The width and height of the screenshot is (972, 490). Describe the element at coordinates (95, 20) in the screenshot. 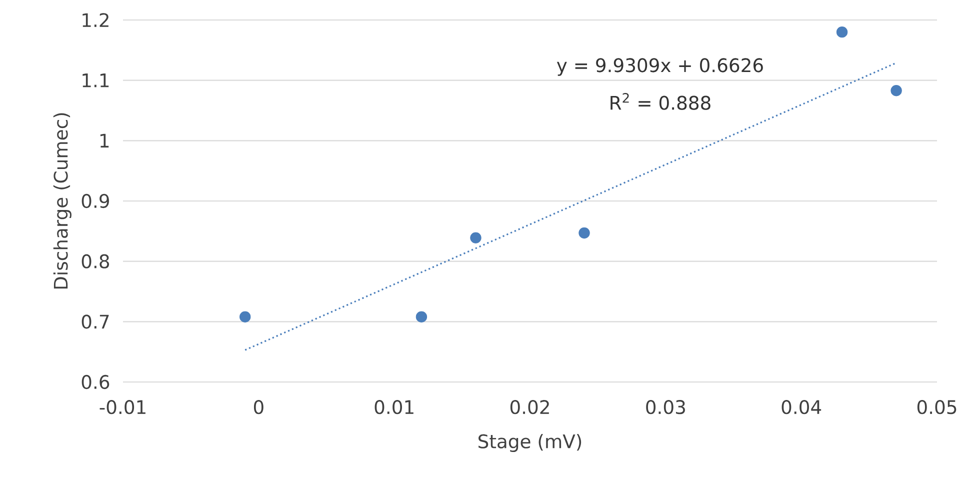

I see `y-tick-label: 1.2` at that location.